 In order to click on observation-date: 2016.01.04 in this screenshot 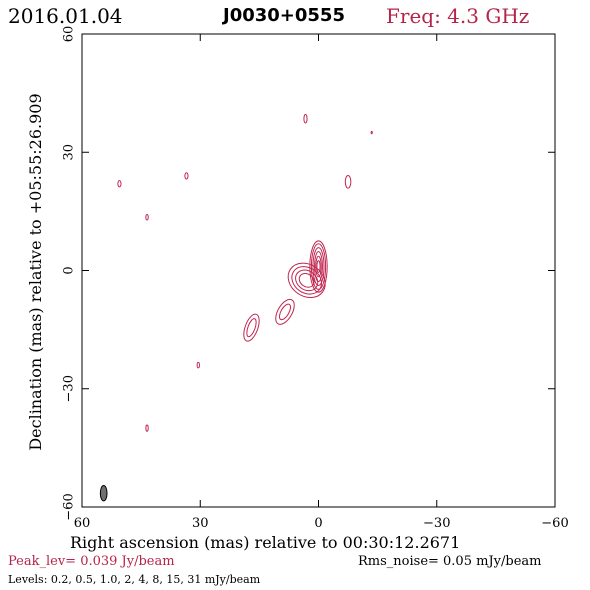, I will do `click(65, 16)`.